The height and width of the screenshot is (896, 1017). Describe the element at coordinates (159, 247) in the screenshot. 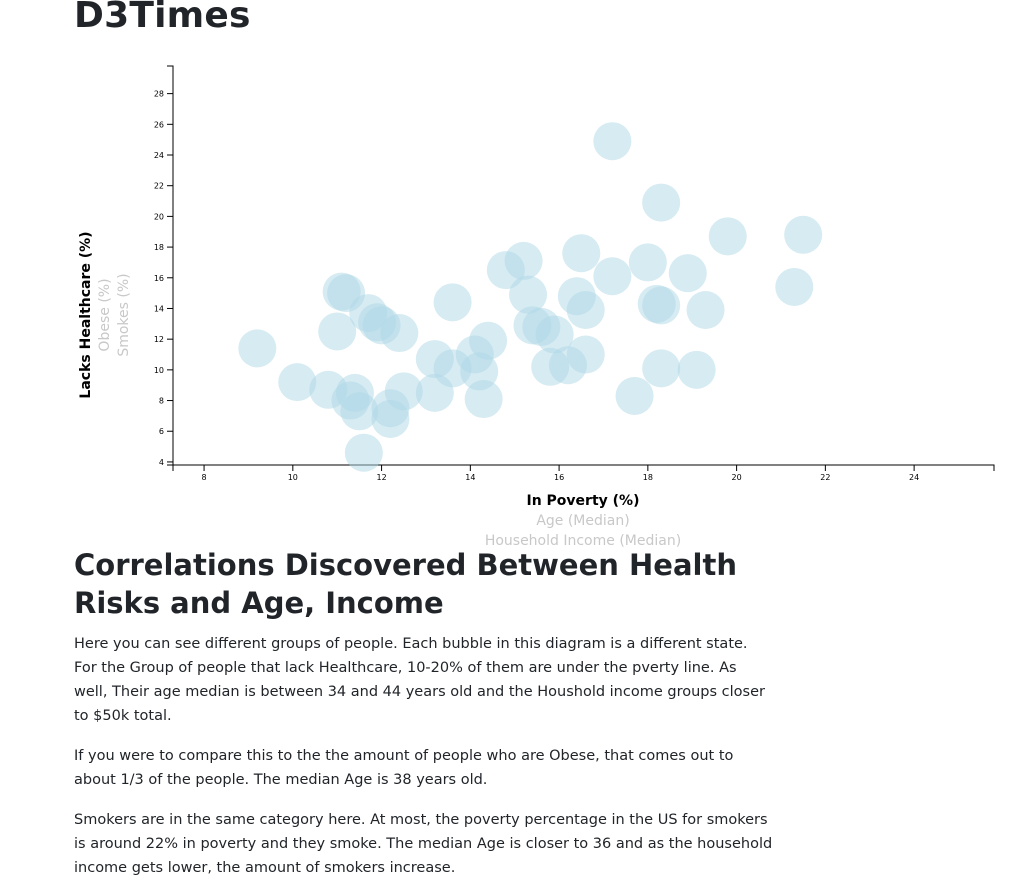

I see `y-tick-label: 18` at that location.